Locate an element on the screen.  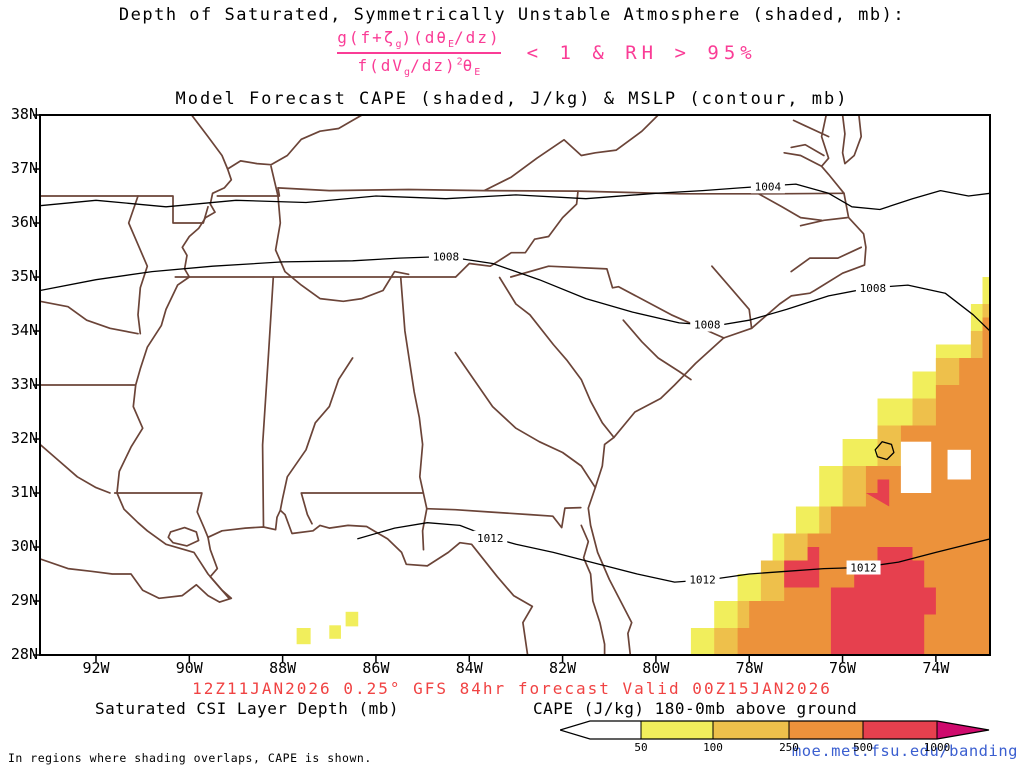
lon-label-74W: 74W is located at coordinates (936, 668).